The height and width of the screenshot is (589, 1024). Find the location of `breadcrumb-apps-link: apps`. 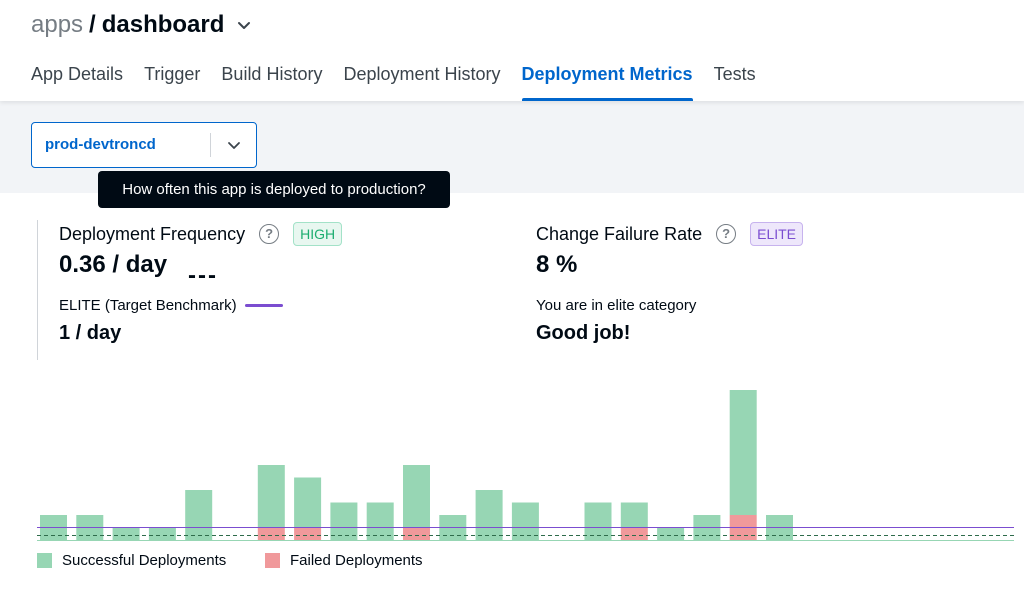

breadcrumb-apps-link: apps is located at coordinates (57, 24).